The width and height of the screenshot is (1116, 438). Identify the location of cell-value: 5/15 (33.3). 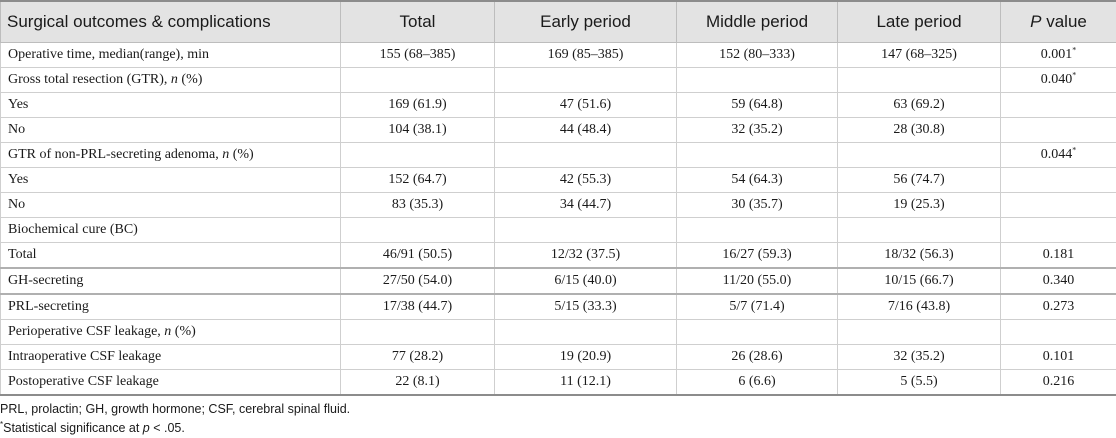
(585, 306).